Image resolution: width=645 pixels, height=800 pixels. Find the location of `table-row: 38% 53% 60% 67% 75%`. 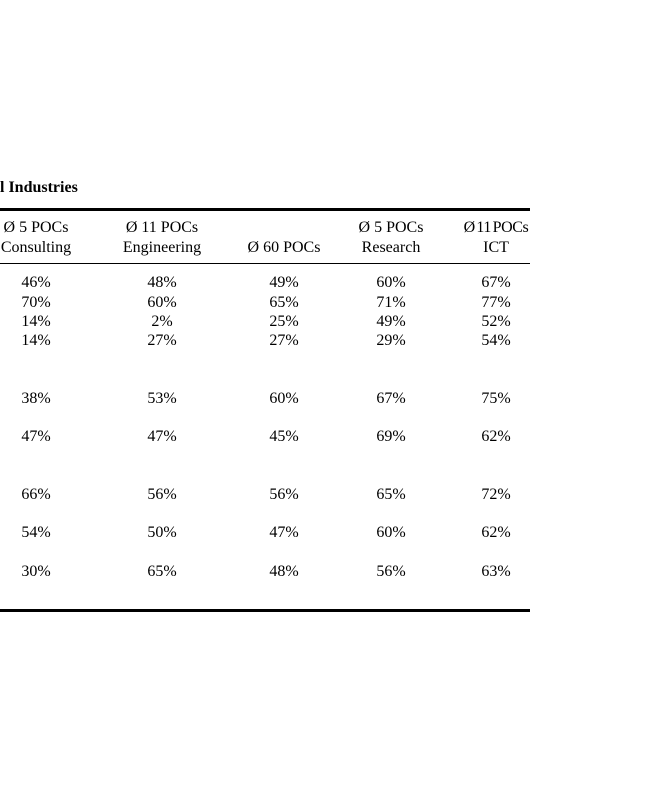

table-row: 38% 53% 60% 67% 75% is located at coordinates (265, 399).